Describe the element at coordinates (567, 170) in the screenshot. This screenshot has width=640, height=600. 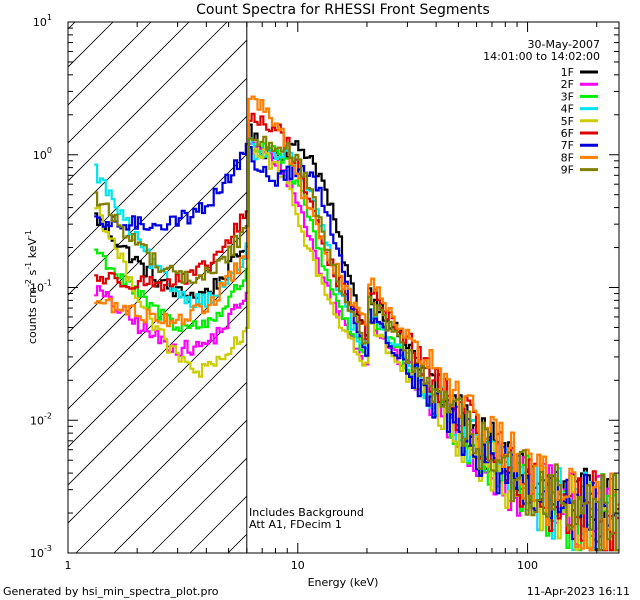
I see `legend-label: 9F` at that location.